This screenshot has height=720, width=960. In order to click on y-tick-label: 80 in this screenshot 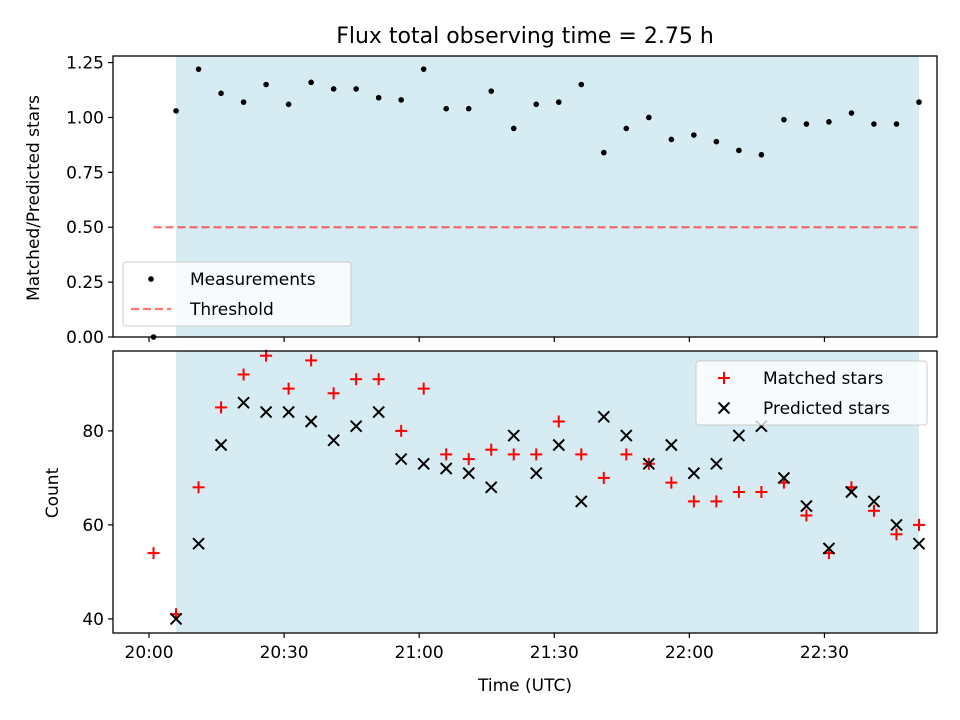, I will do `click(93, 432)`.